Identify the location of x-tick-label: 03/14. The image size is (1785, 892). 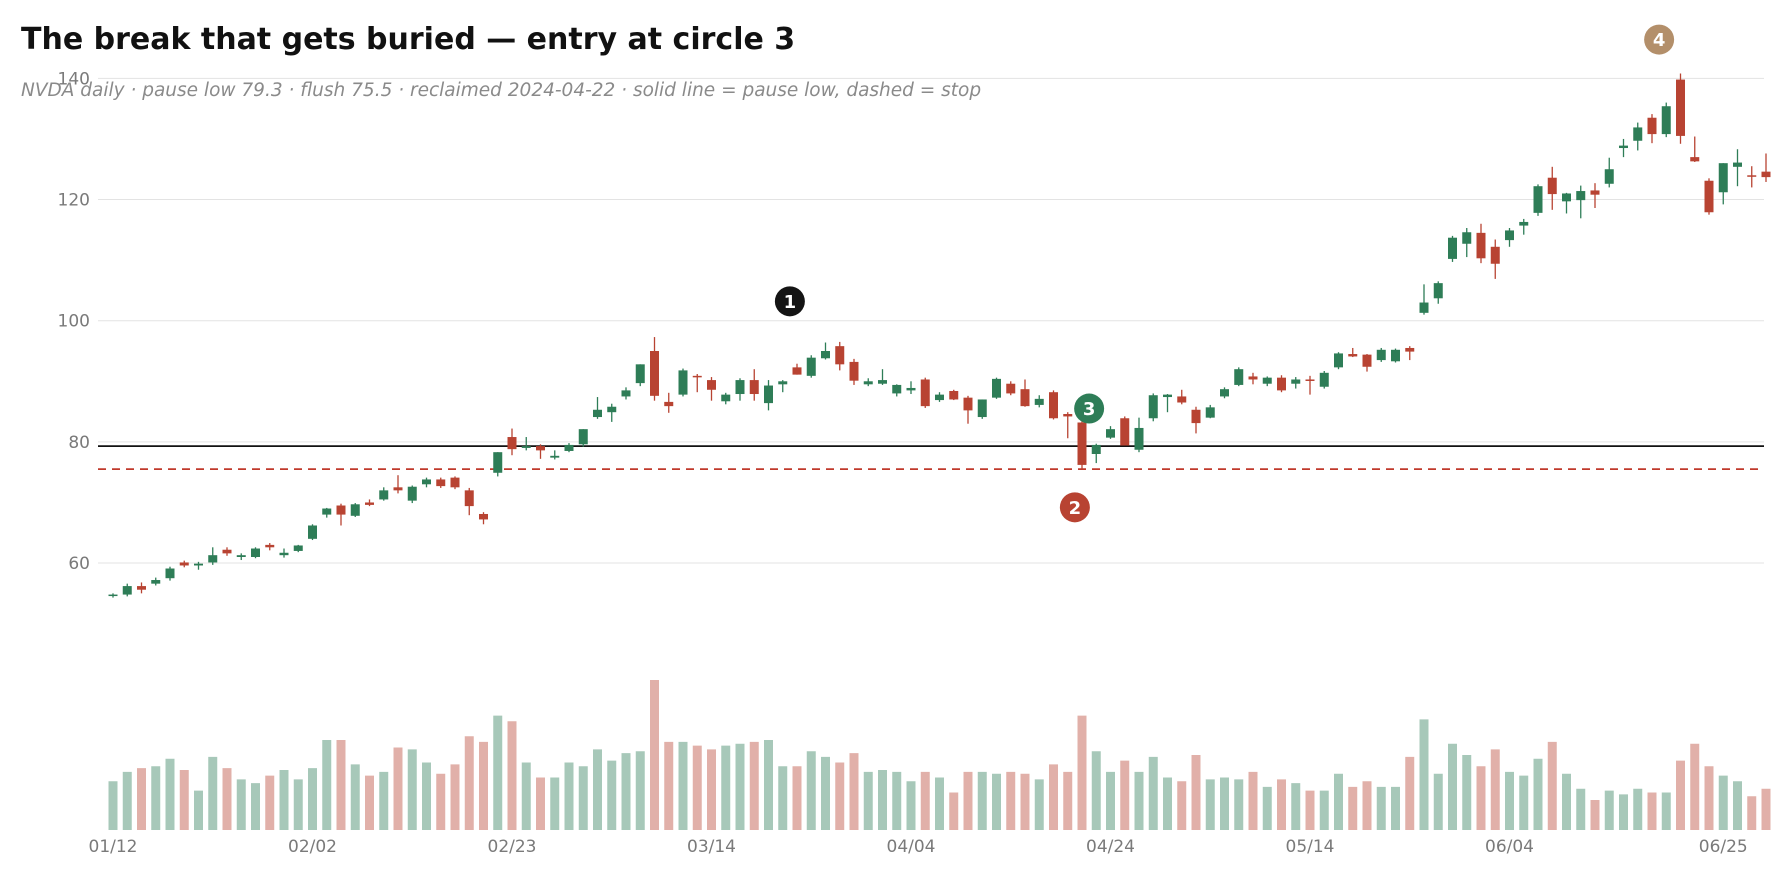
(711, 847).